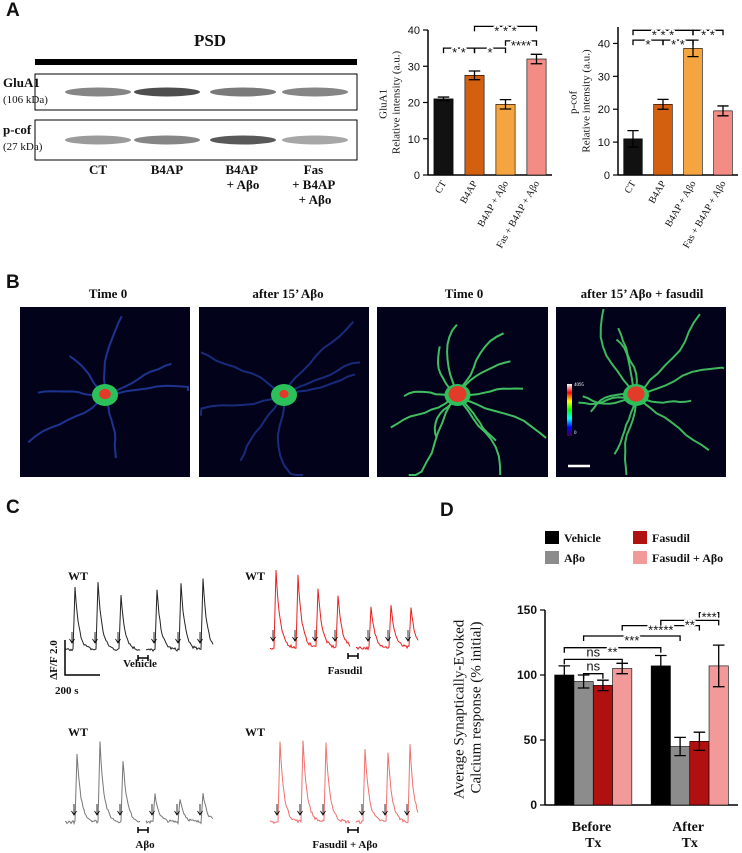 The width and height of the screenshot is (742, 853). I want to click on x-tick-label: After Tx, so click(689, 835).